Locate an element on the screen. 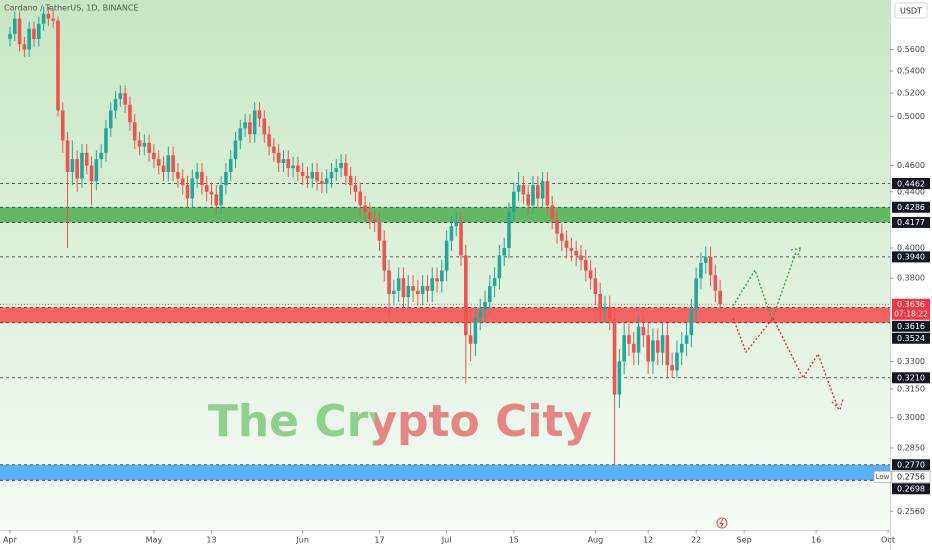 The width and height of the screenshot is (932, 550). watermark: The Crypto City is located at coordinates (400, 421).